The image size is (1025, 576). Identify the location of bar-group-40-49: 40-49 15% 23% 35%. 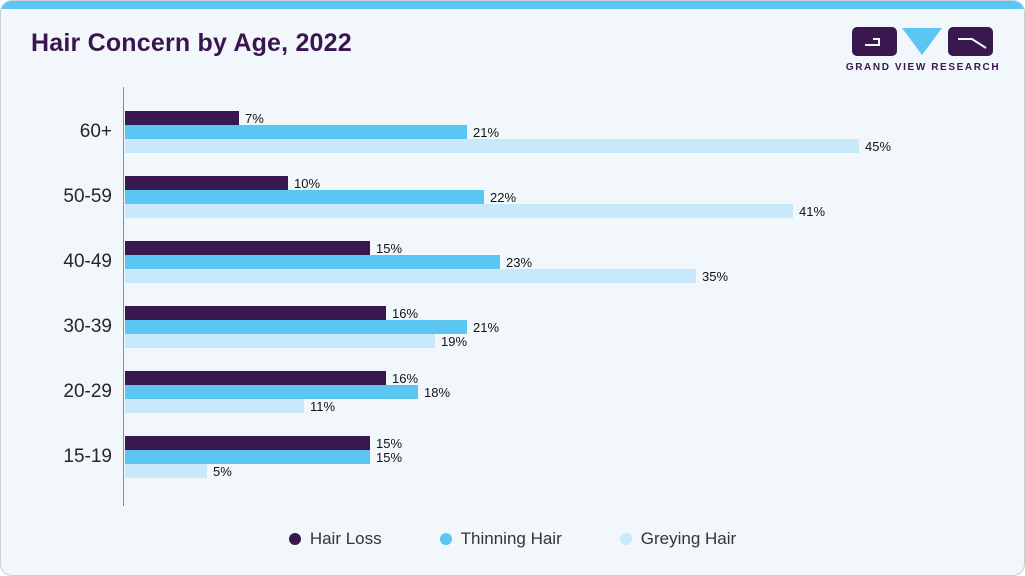
(543, 262).